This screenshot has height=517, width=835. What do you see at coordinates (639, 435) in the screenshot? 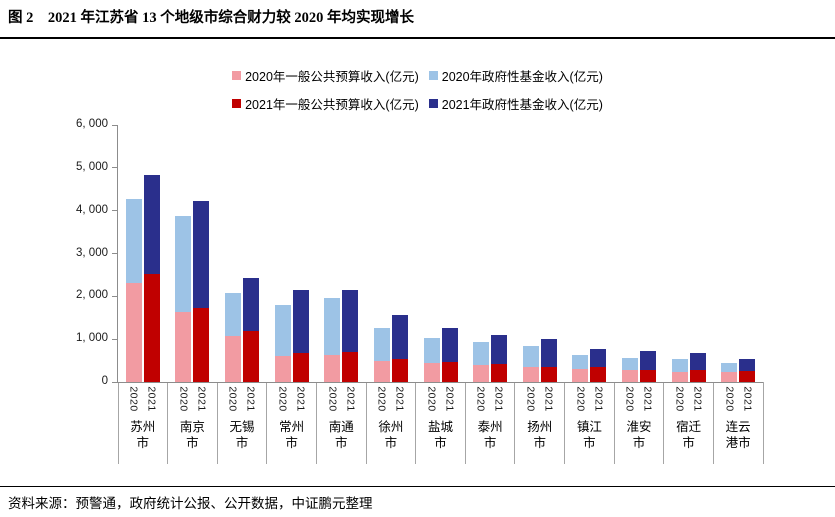
I see `category-label: 淮安 市` at bounding box center [639, 435].